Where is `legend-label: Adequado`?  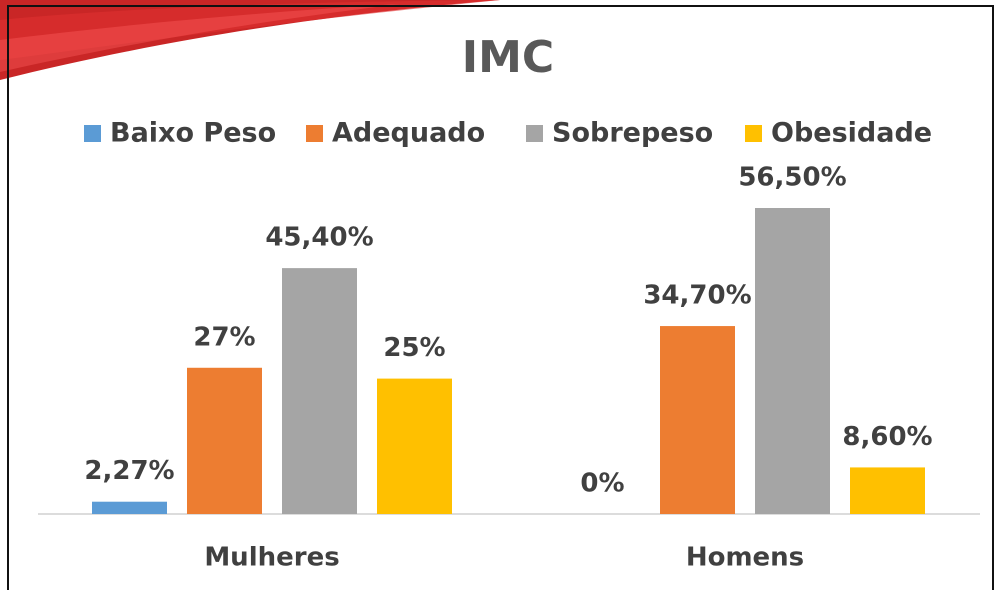
legend-label: Adequado is located at coordinates (408, 133).